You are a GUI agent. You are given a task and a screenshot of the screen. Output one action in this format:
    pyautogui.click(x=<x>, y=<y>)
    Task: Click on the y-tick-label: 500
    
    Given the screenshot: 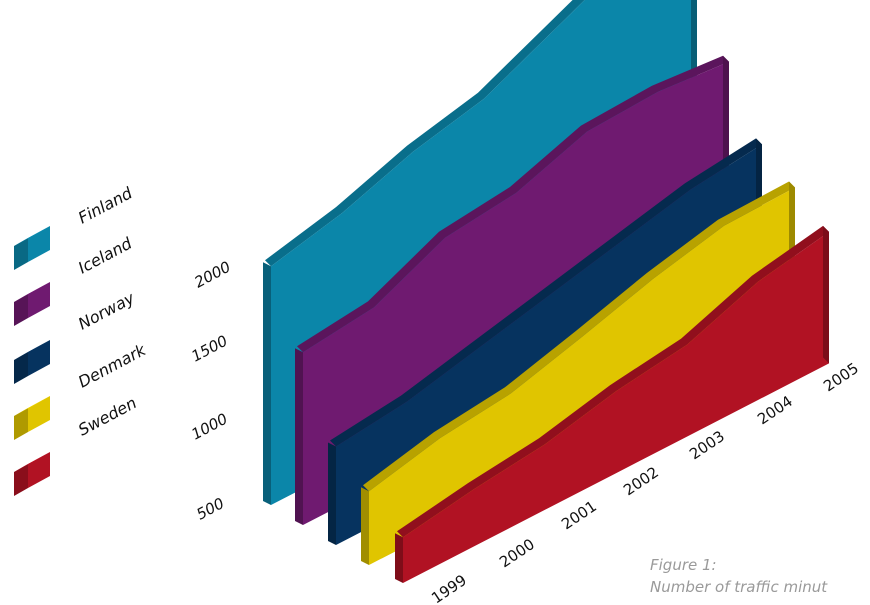 What is the action you would take?
    pyautogui.click(x=210, y=508)
    